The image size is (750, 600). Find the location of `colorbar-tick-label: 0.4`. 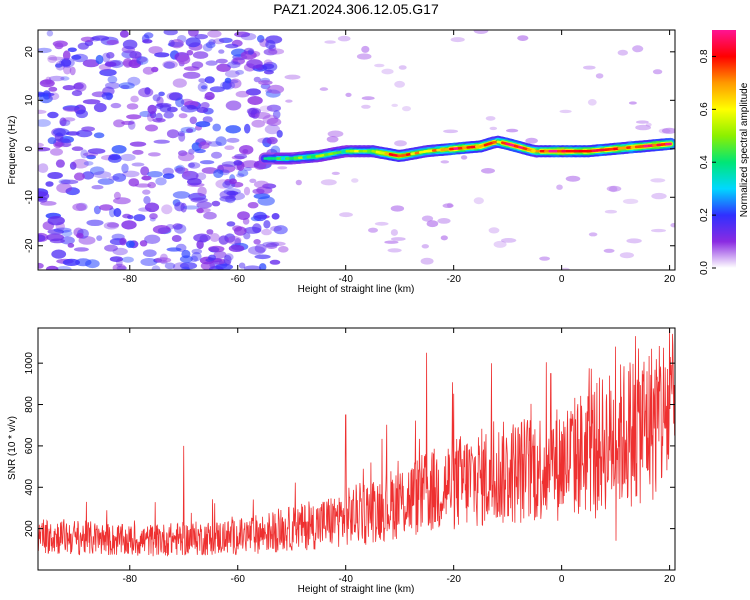

colorbar-tick-label: 0.4 is located at coordinates (704, 162).